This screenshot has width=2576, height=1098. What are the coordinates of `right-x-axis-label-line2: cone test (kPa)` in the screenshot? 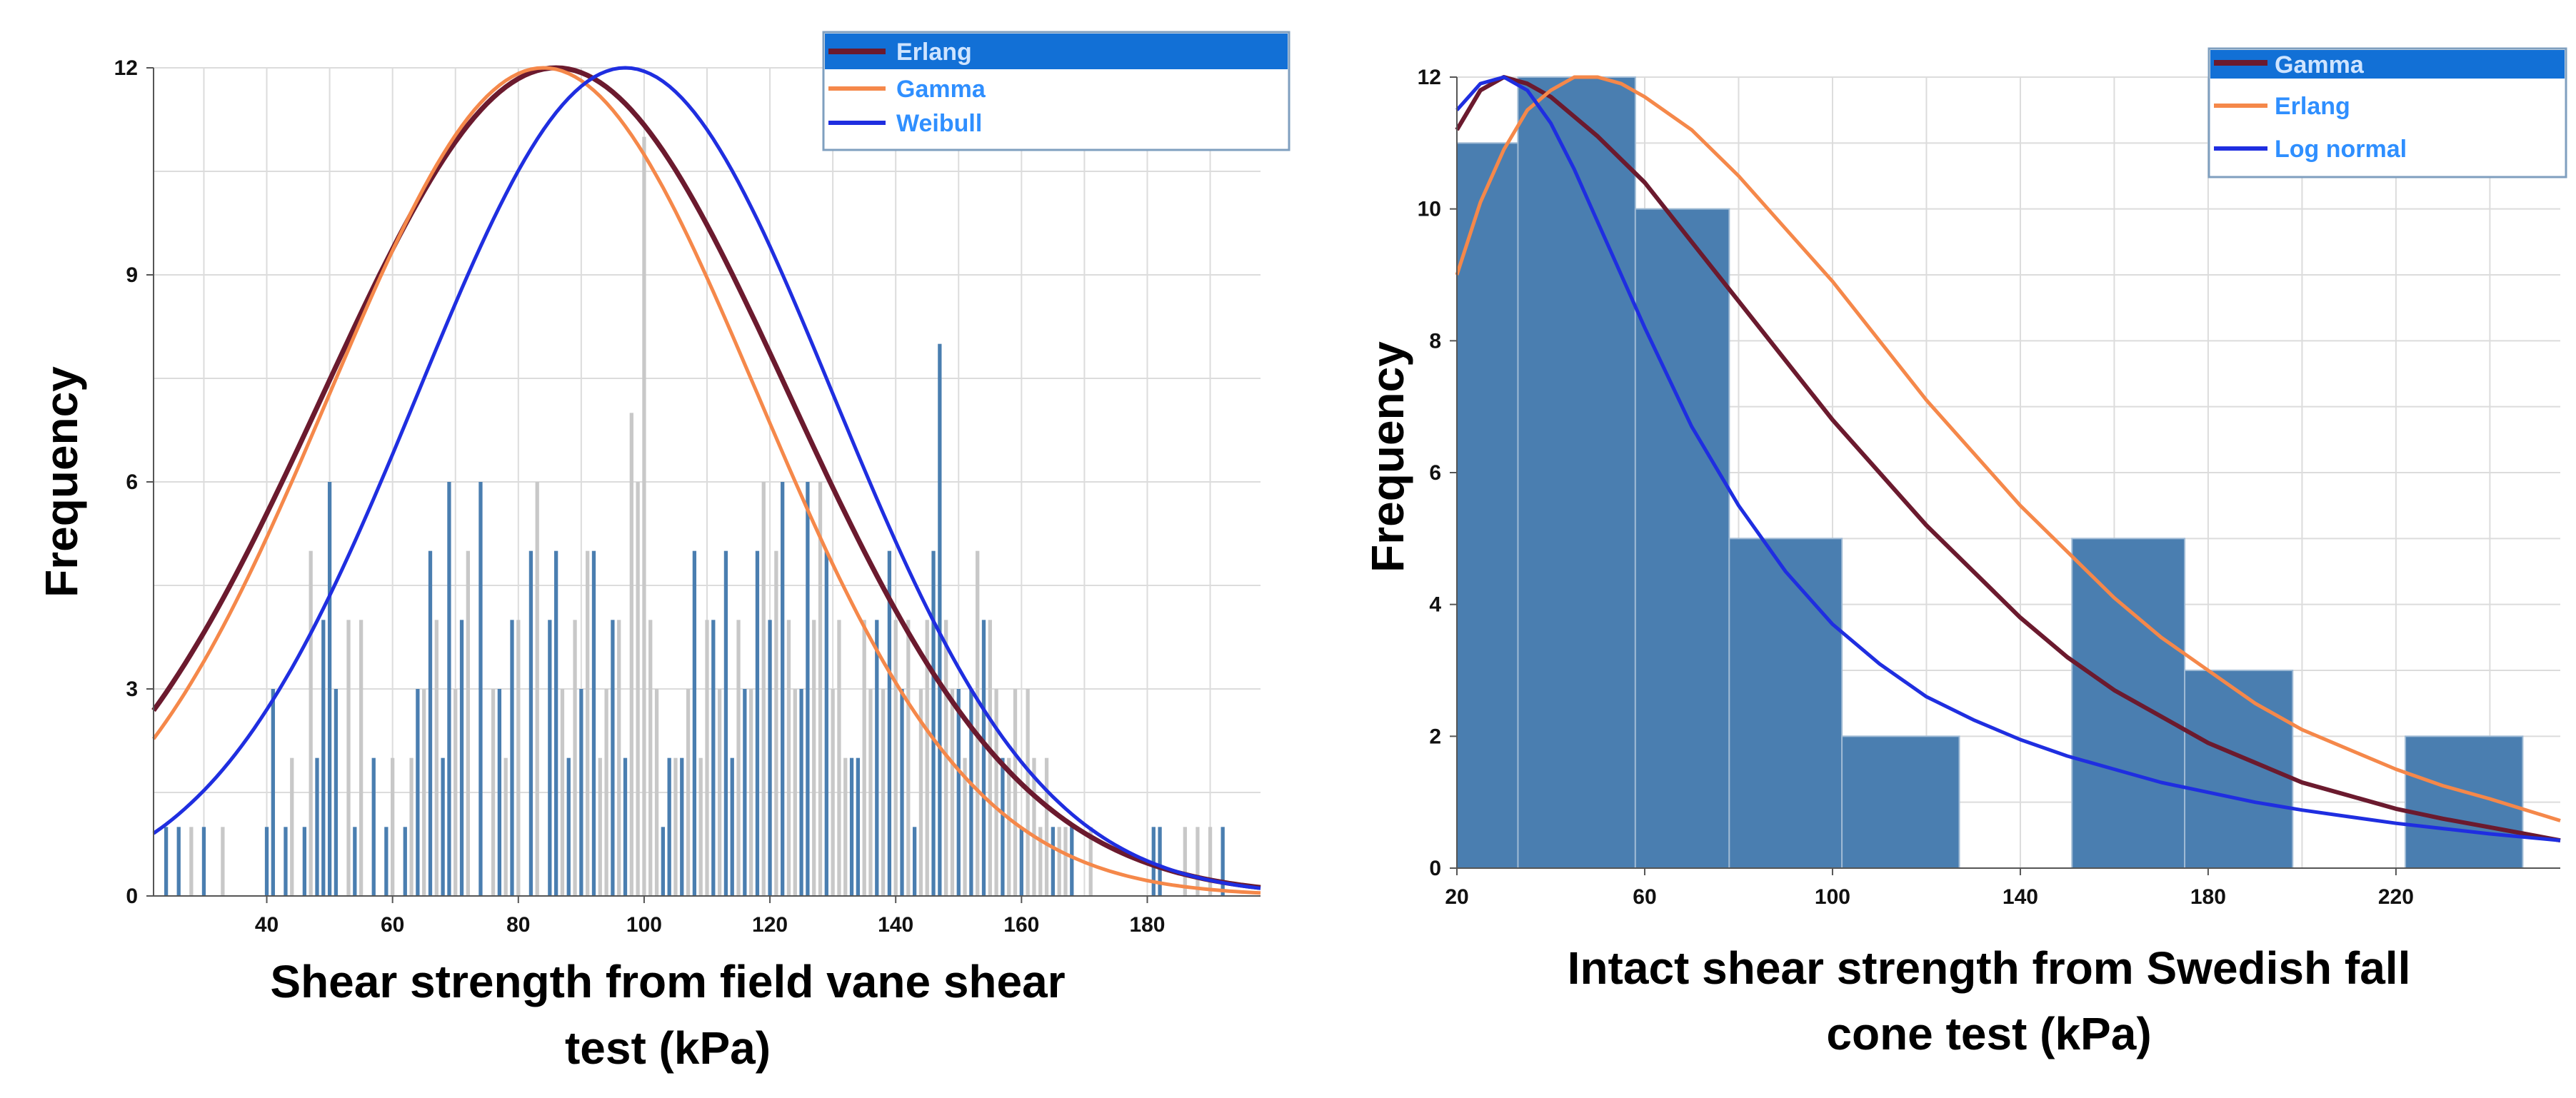 It's located at (1988, 1033).